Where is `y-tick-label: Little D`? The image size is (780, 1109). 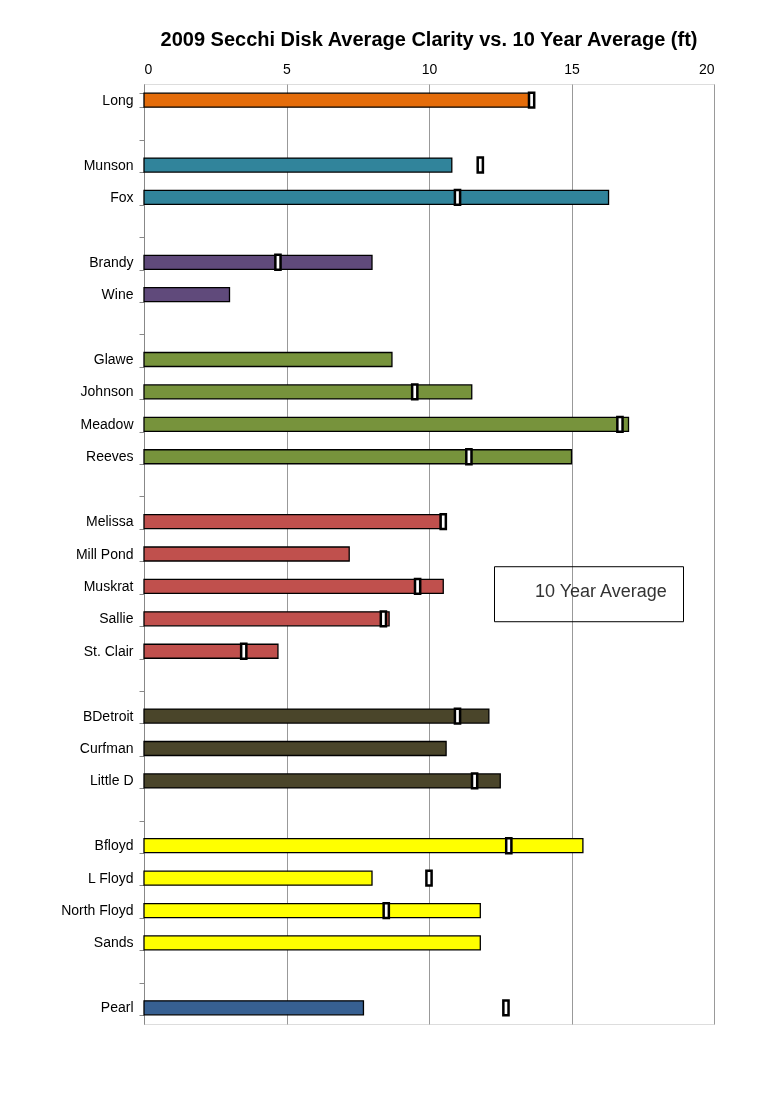 y-tick-label: Little D is located at coordinates (111, 780).